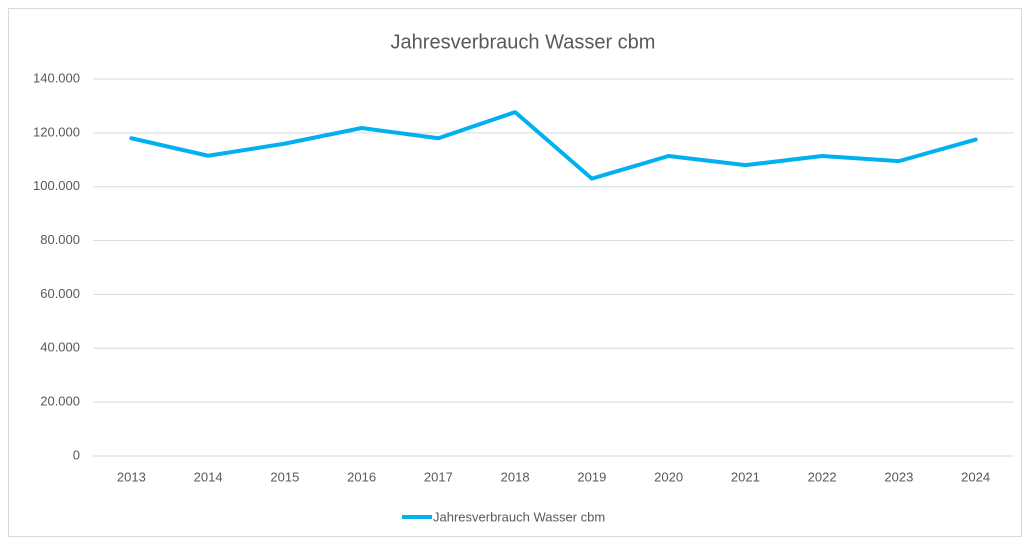 This screenshot has height=538, width=1023. Describe the element at coordinates (56, 185) in the screenshot. I see `y-tick-label: 100.000` at that location.